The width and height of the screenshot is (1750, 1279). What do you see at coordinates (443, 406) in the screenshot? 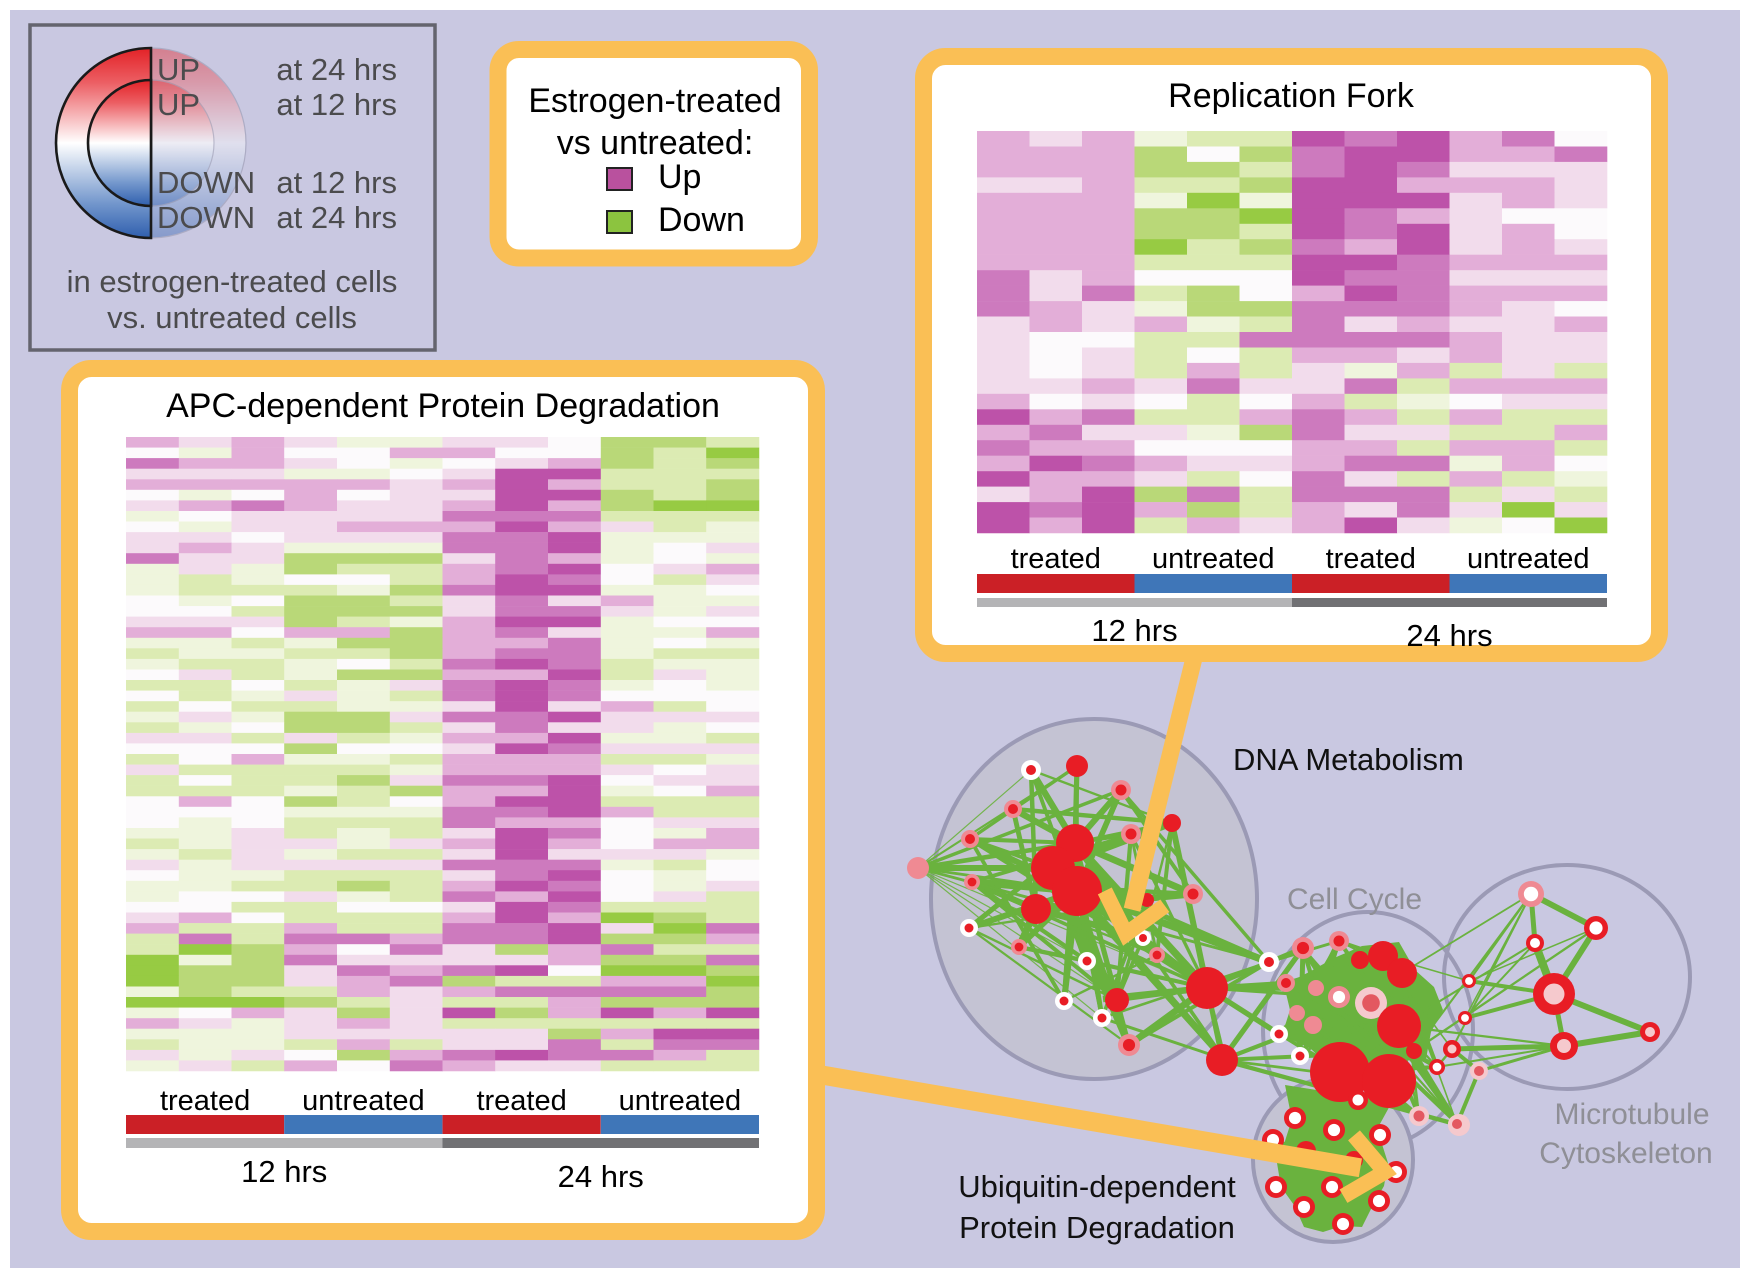
I see `svg-text:APC-dependent Protein Degradat: APC-dependent Protein Degradation` at bounding box center [443, 406].